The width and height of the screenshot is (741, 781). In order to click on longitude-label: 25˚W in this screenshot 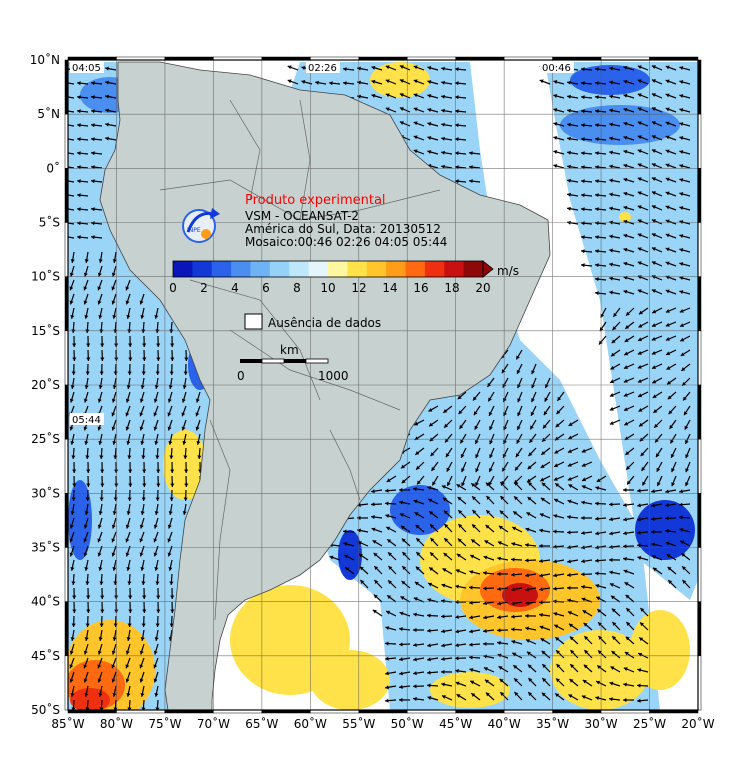, I will do `click(649, 723)`.